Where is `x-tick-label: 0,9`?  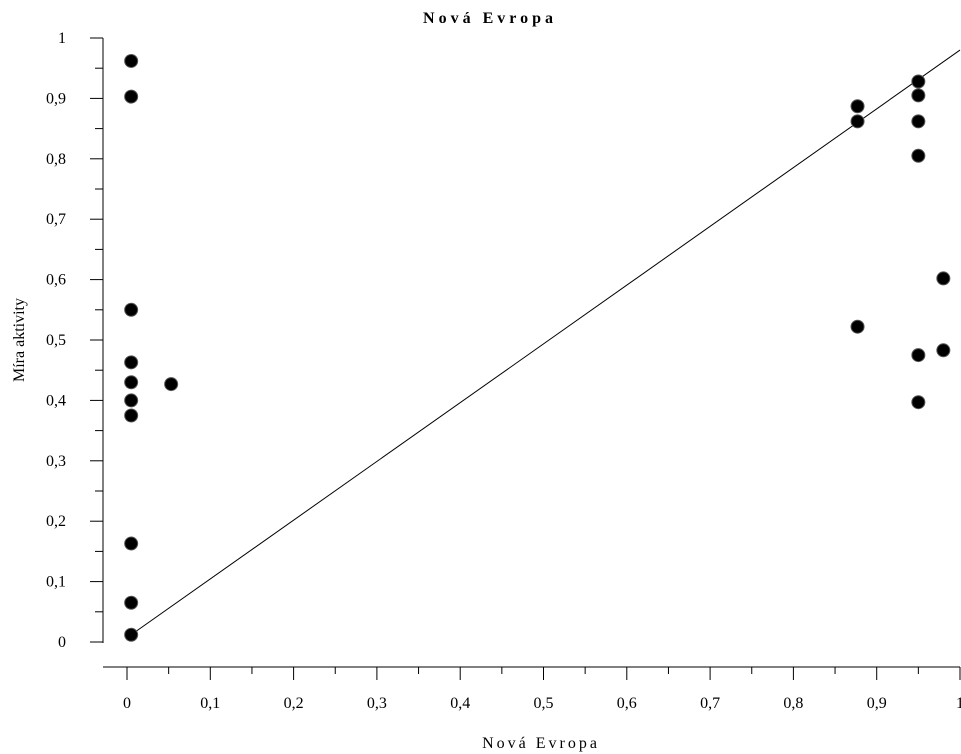 x-tick-label: 0,9 is located at coordinates (877, 703).